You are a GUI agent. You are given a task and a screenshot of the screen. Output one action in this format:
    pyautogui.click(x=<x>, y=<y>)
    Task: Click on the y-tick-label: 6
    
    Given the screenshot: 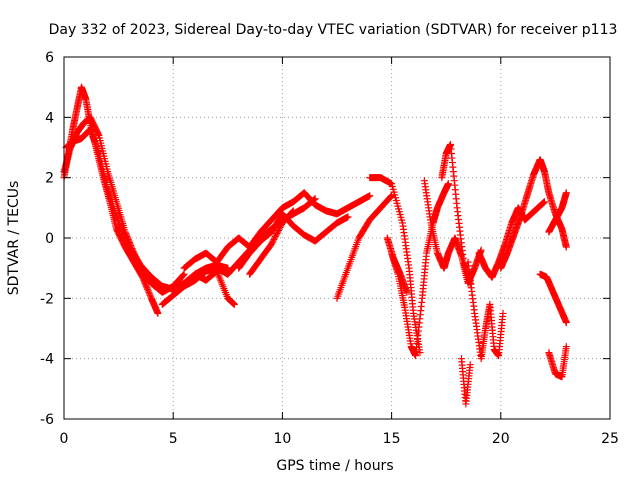 What is the action you would take?
    pyautogui.click(x=49, y=58)
    